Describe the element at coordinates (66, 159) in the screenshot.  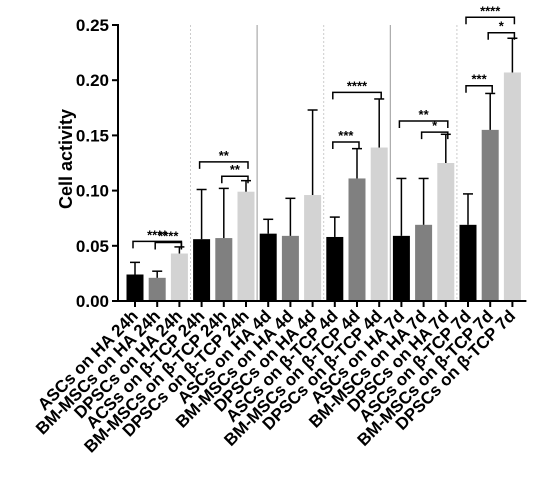
I see `y-axis-title: Cell activity` at that location.